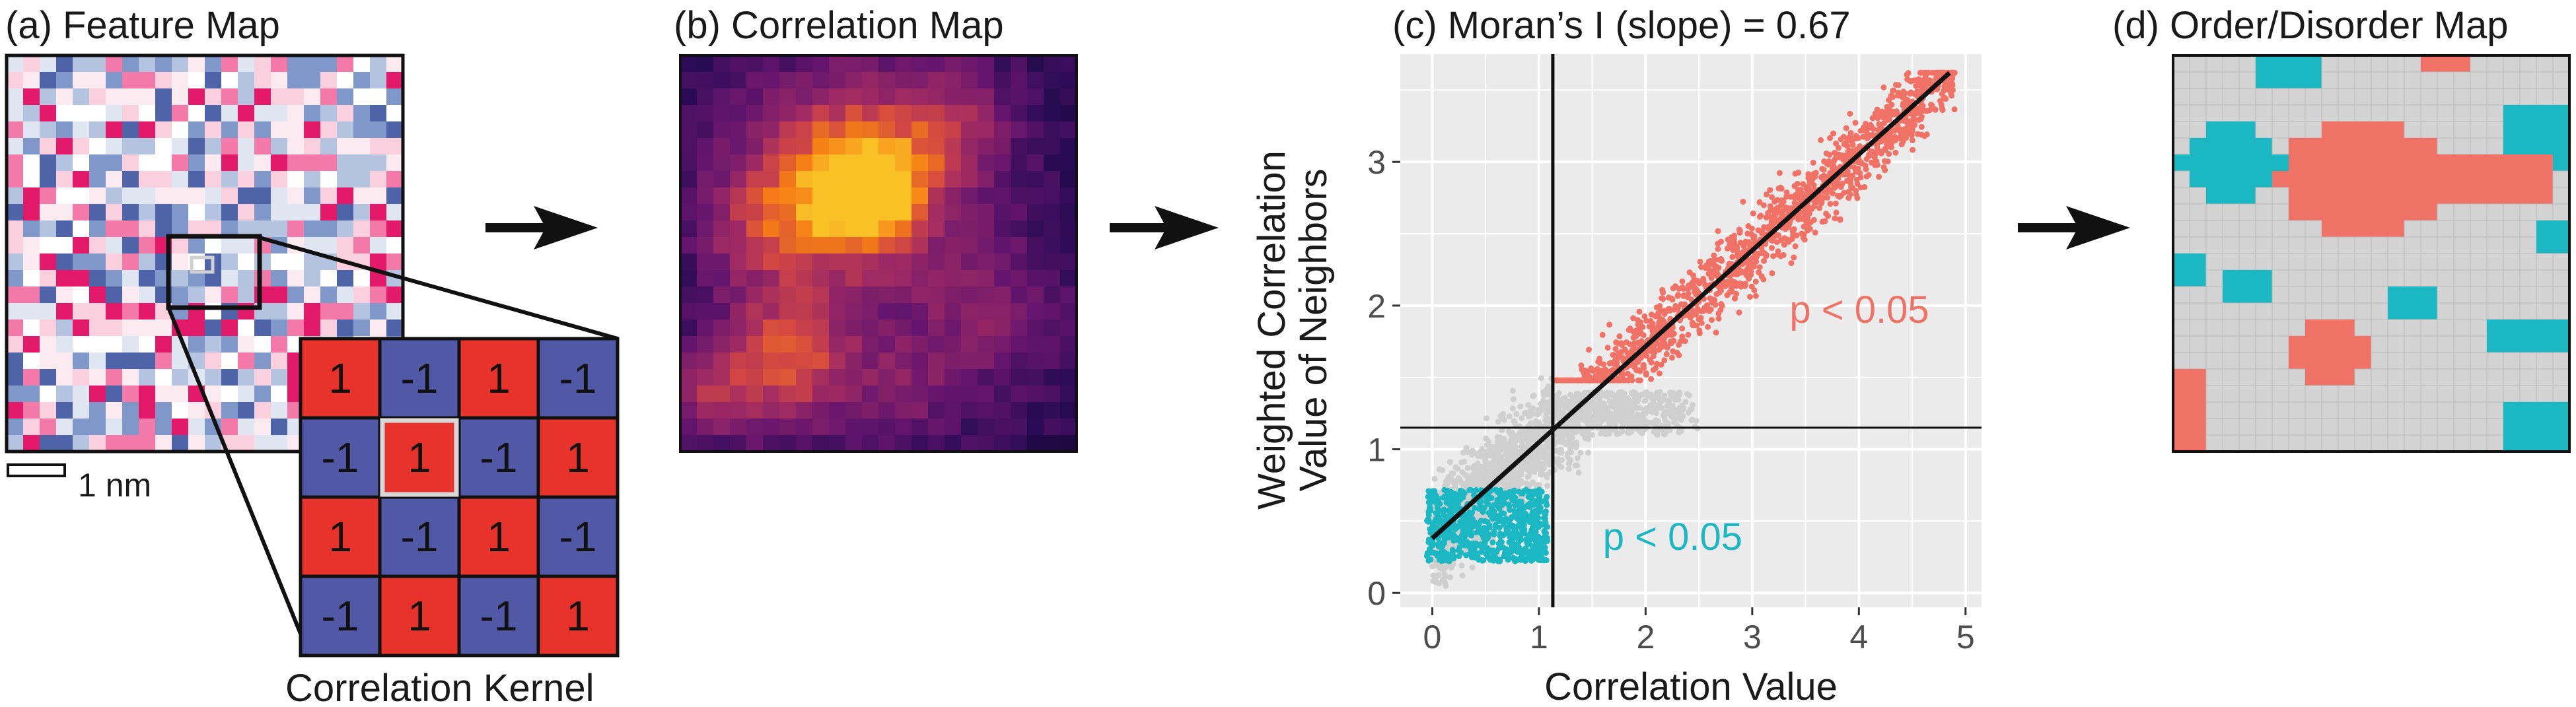 This screenshot has height=707, width=2576. I want to click on kernel-value: -1, so click(341, 616).